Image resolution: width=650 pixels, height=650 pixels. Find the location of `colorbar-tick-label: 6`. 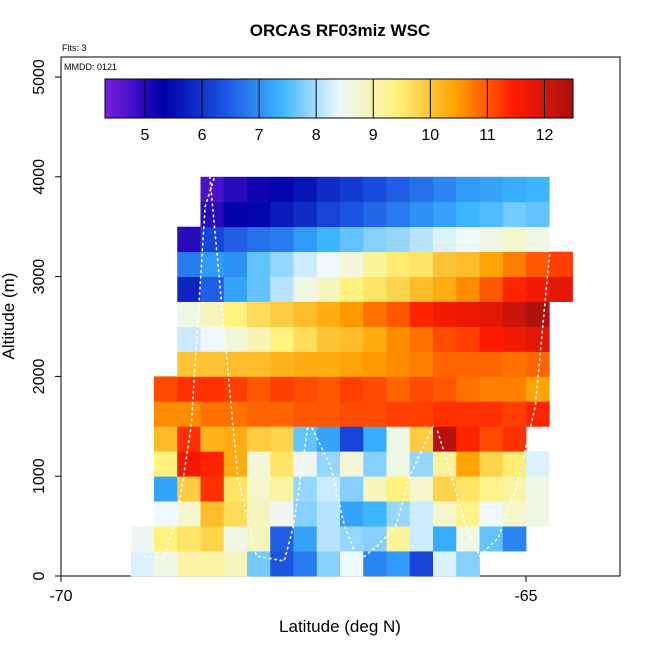

colorbar-tick-label: 6 is located at coordinates (202, 135).